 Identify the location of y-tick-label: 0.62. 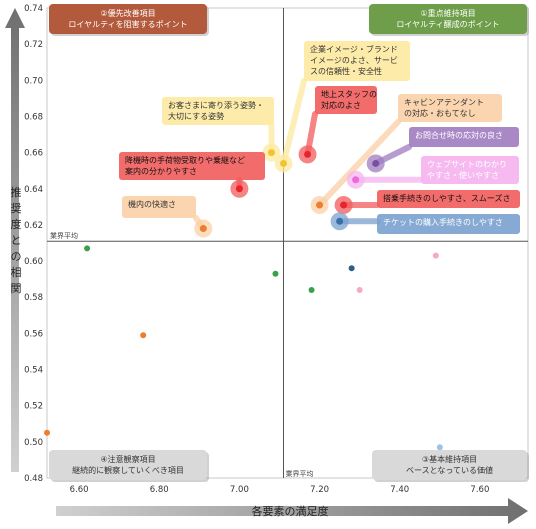
(33, 226).